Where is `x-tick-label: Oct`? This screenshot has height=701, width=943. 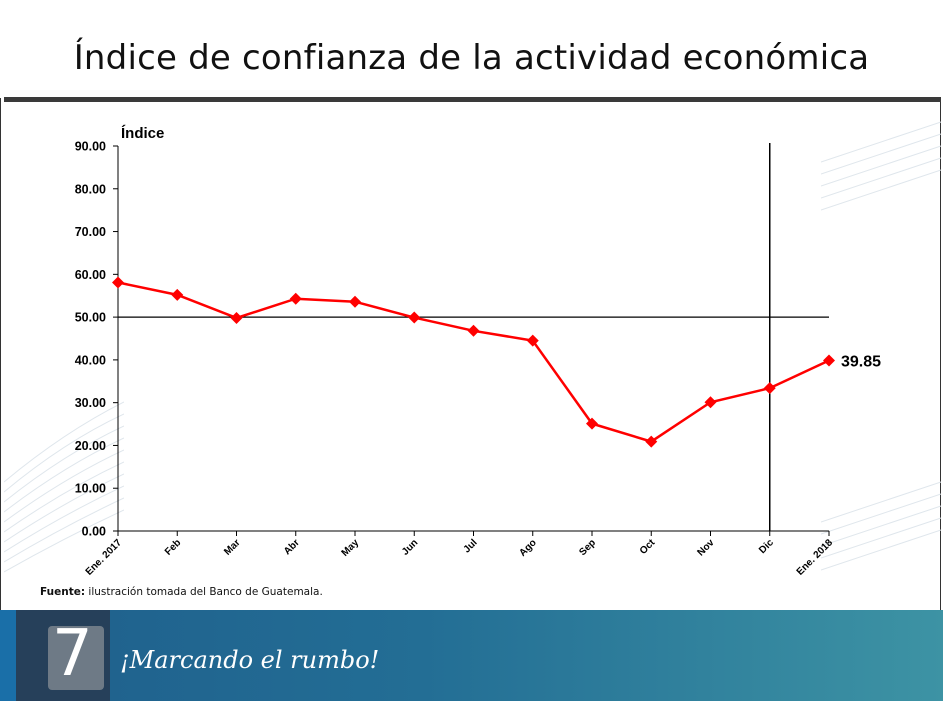 x-tick-label: Oct is located at coordinates (648, 547).